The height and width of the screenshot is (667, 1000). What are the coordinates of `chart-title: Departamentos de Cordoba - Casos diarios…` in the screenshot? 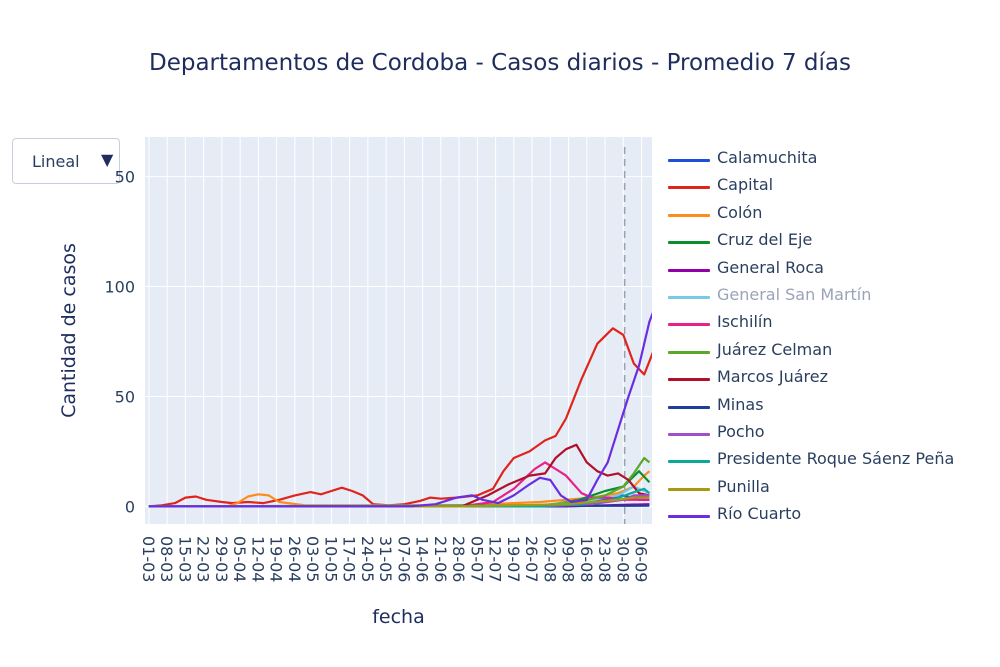 It's located at (499, 63).